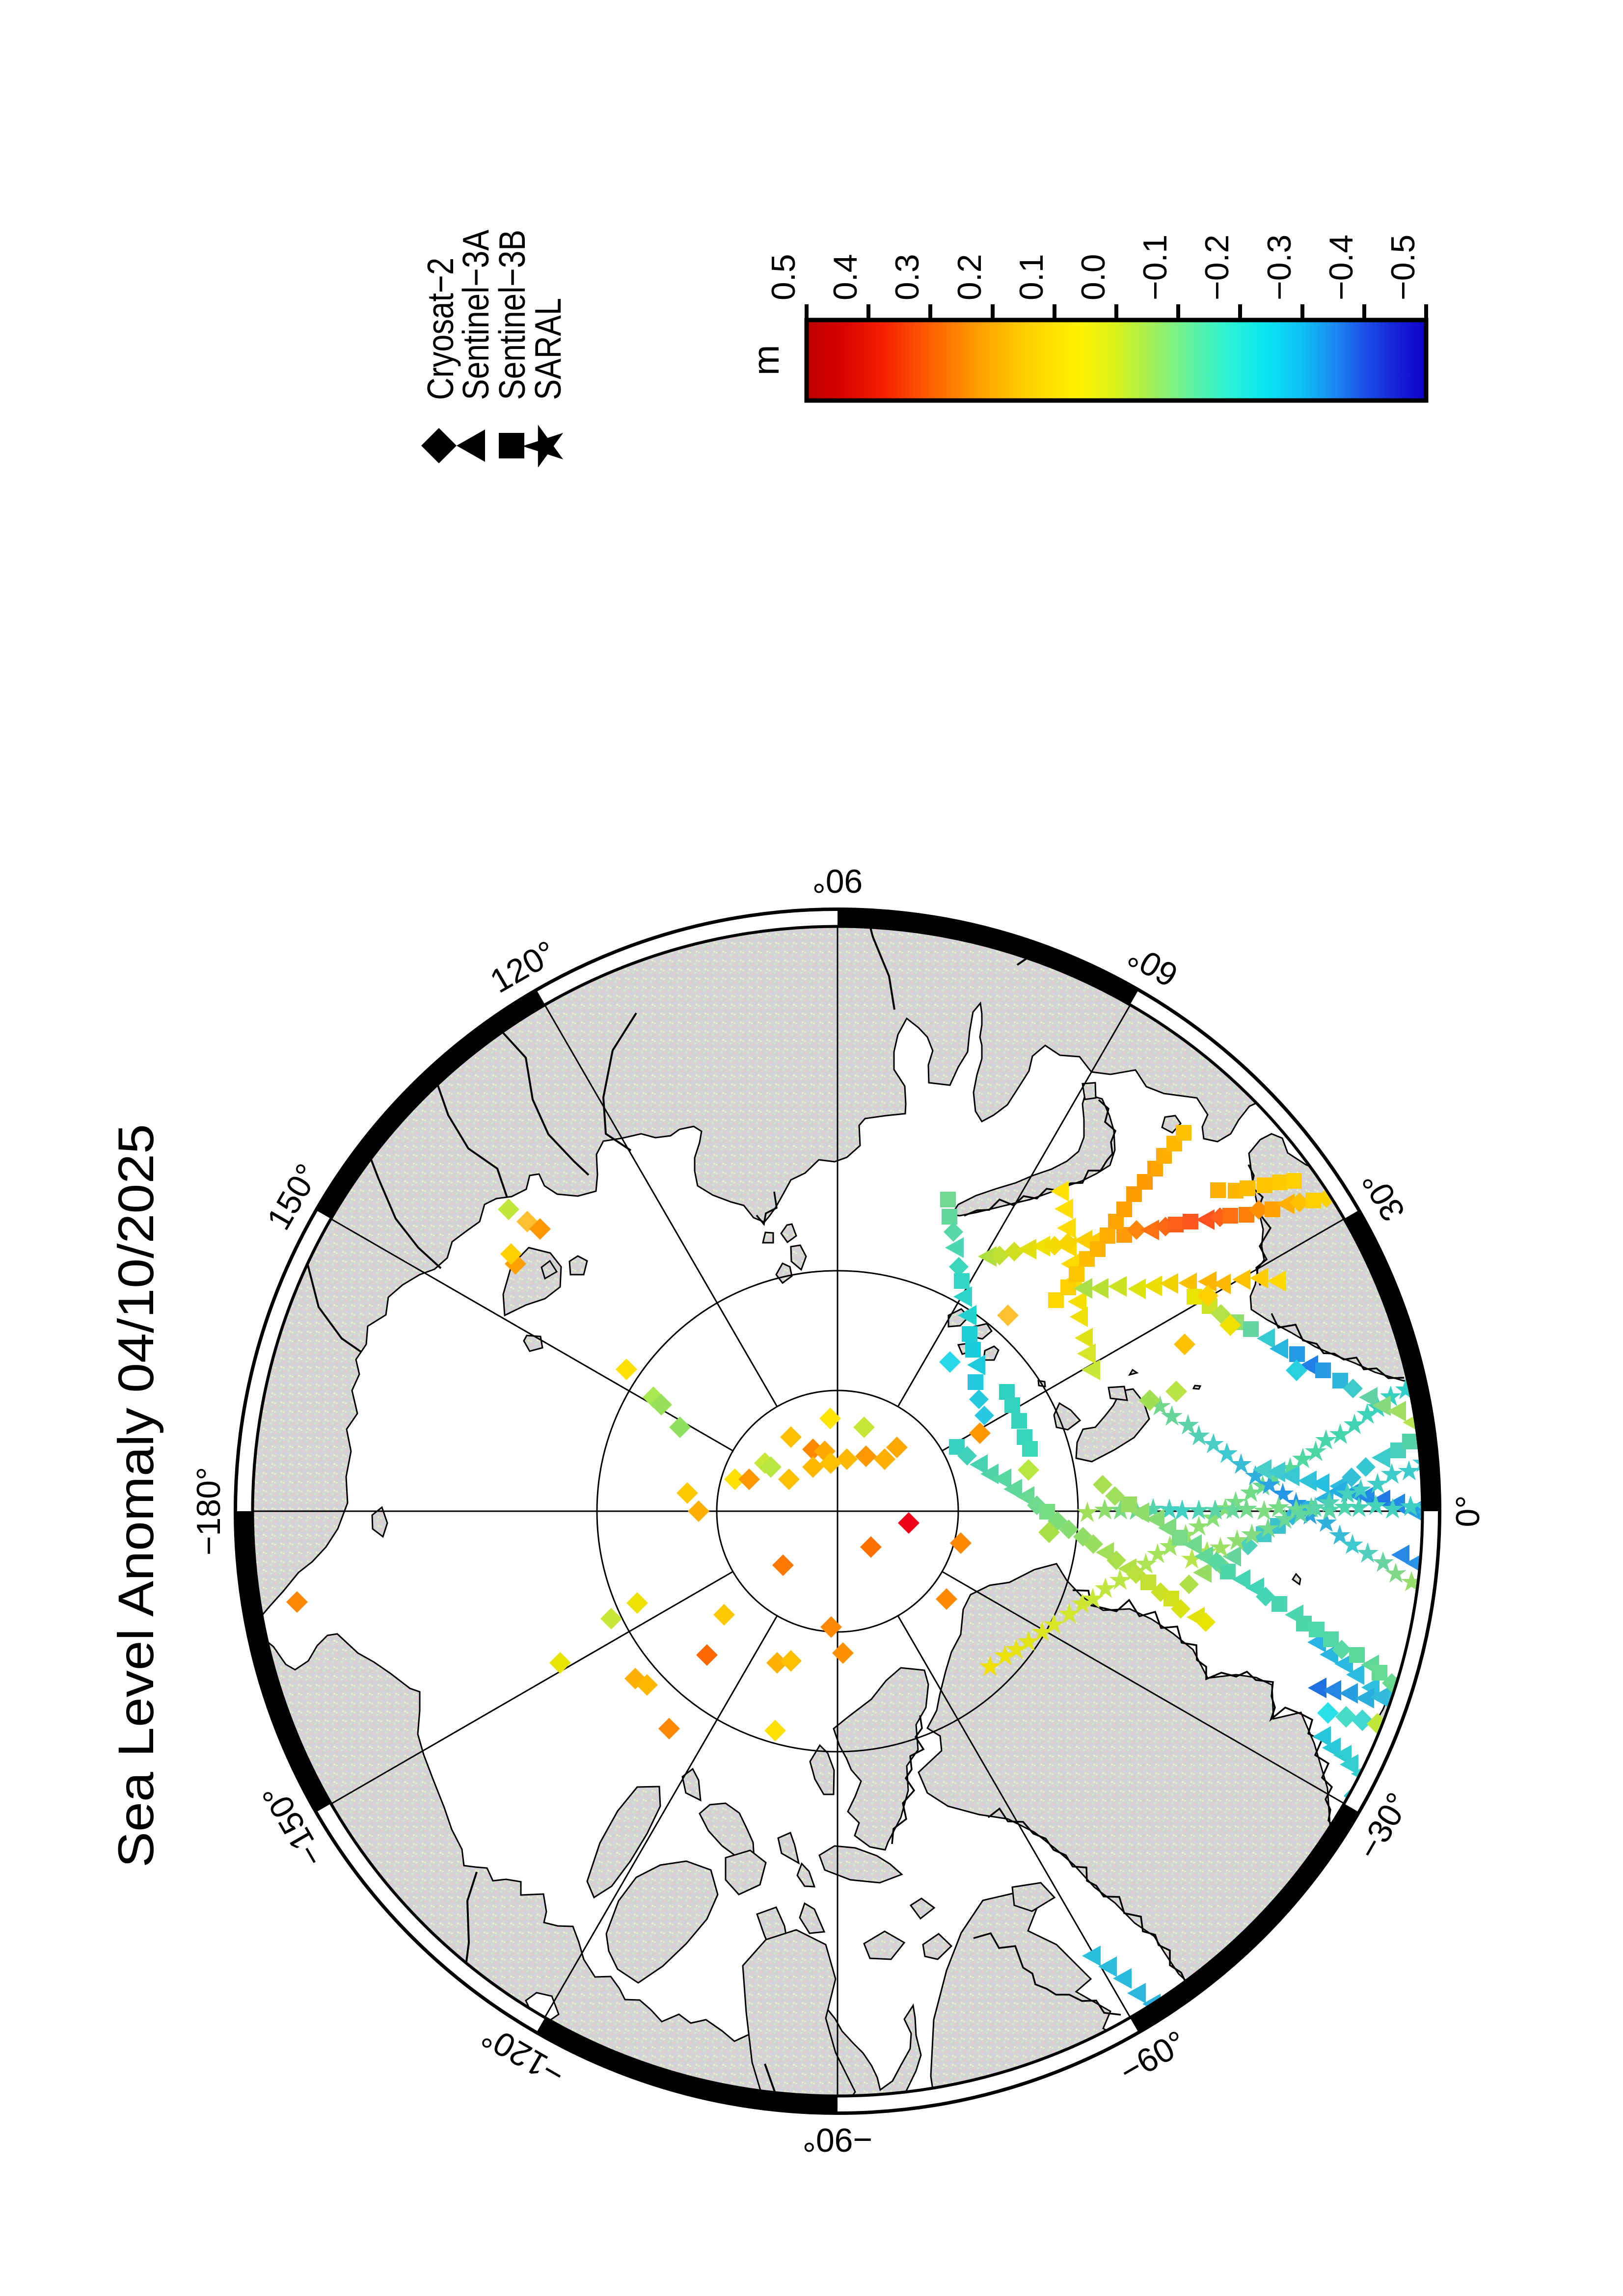 This screenshot has height=2296, width=1623. What do you see at coordinates (907, 277) in the screenshot?
I see `svg-text: 0.3` at bounding box center [907, 277].